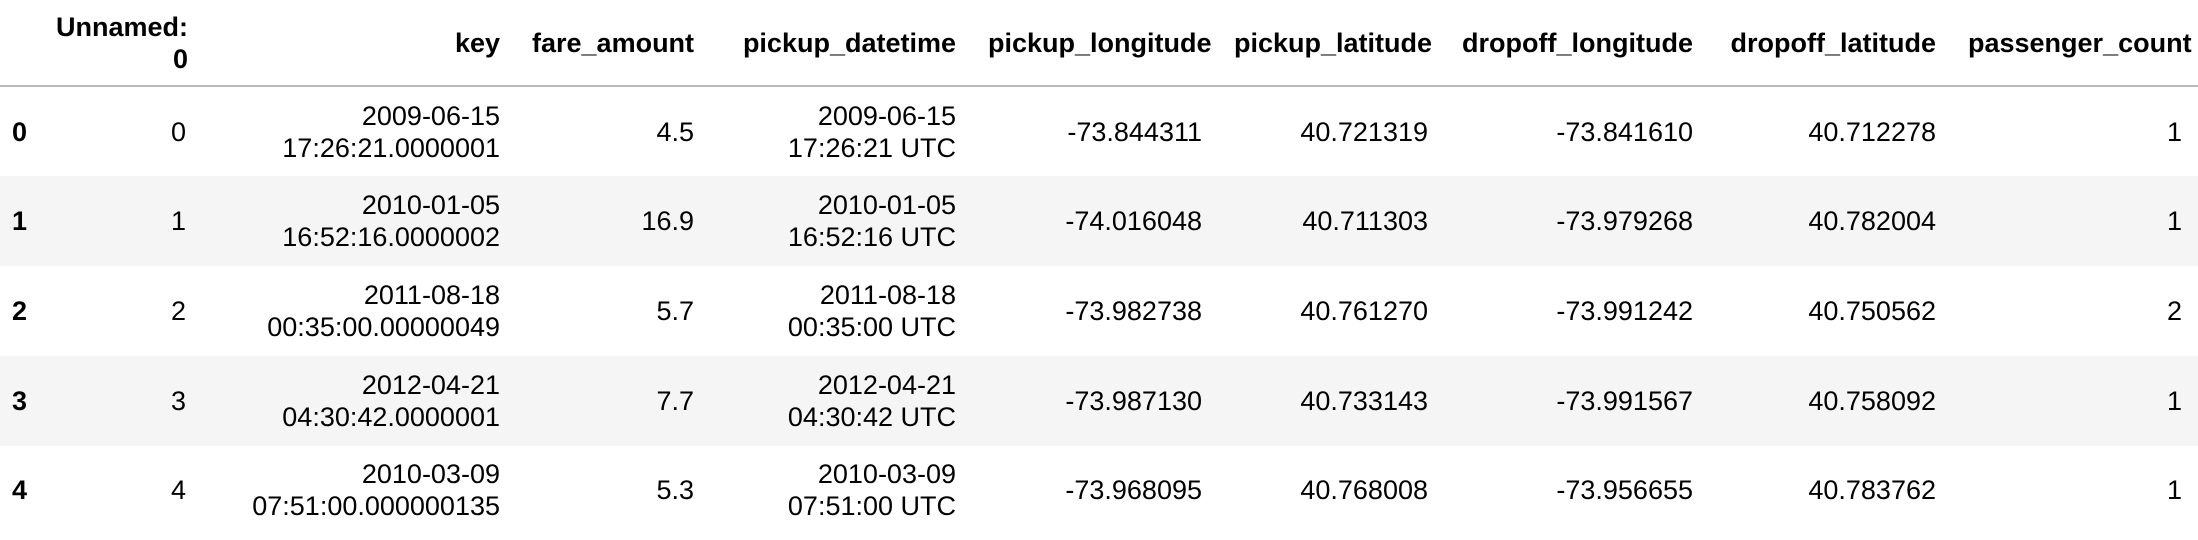 This screenshot has width=2198, height=540. Describe the element at coordinates (359, 43) in the screenshot. I see `column-header-key: key` at that location.